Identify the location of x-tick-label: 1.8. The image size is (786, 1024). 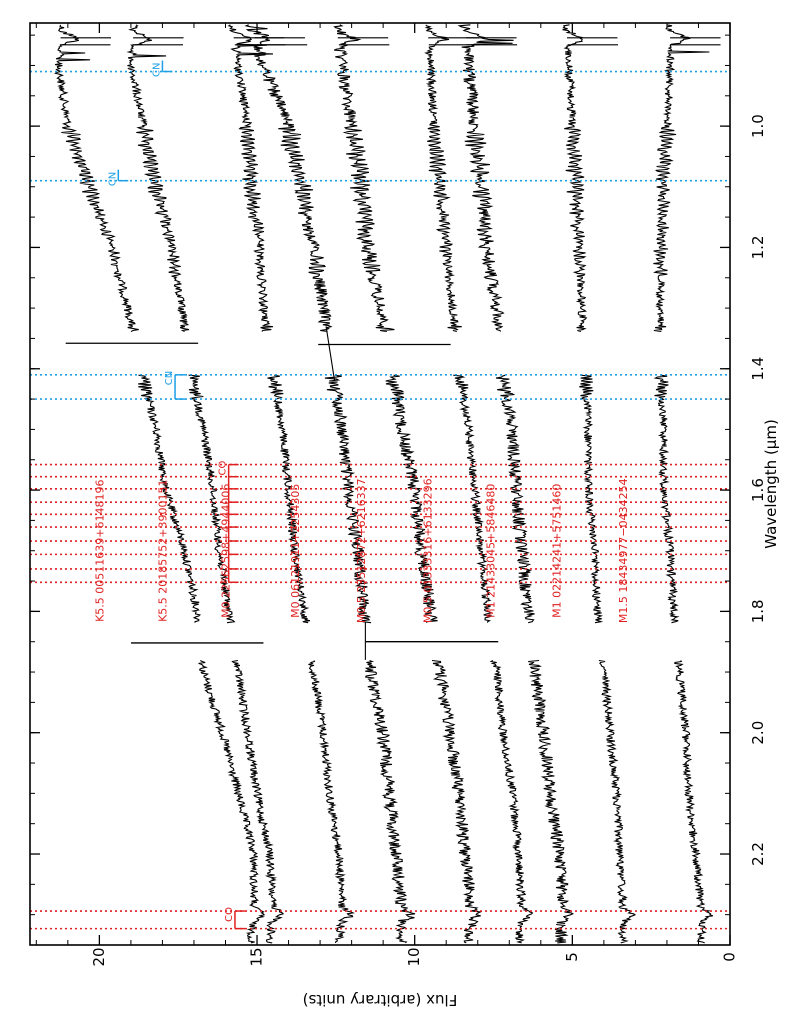
(758, 611).